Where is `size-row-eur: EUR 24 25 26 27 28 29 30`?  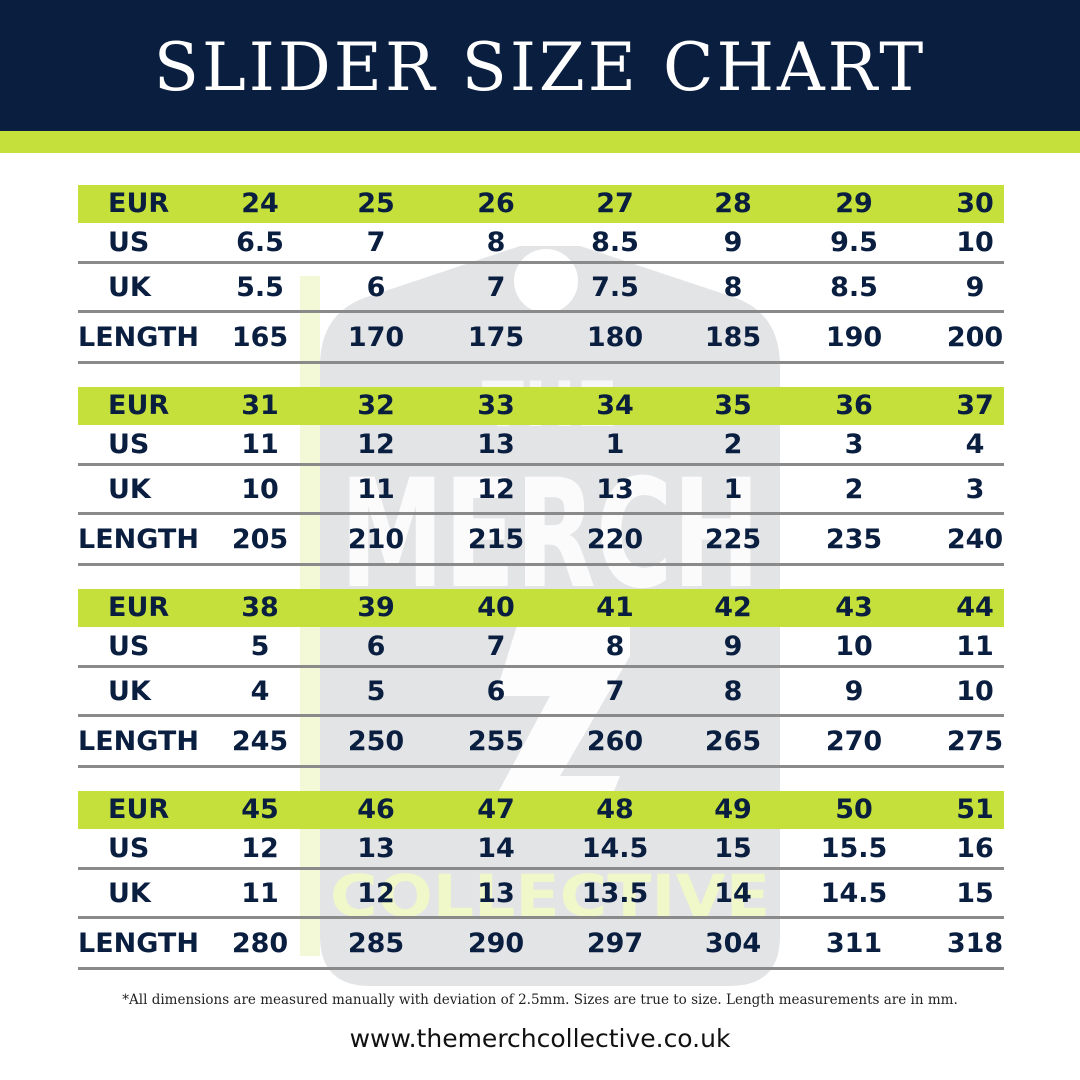
size-row-eur: EUR 24 25 26 27 28 29 30 is located at coordinates (541, 204).